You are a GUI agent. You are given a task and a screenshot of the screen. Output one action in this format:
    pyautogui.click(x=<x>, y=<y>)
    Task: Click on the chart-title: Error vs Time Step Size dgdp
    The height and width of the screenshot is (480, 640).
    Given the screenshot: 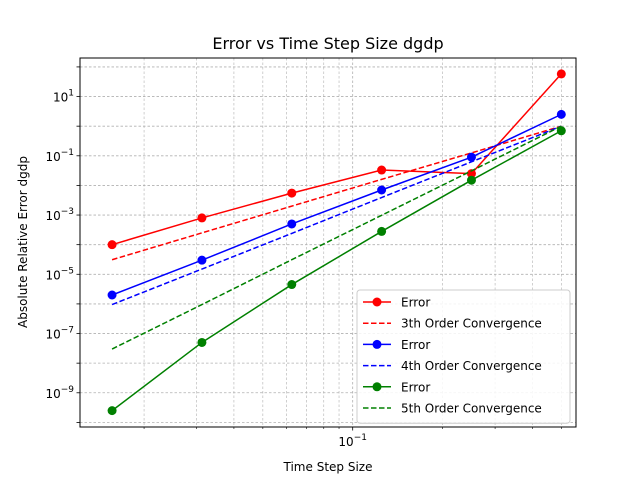 What is the action you would take?
    pyautogui.click(x=327, y=43)
    